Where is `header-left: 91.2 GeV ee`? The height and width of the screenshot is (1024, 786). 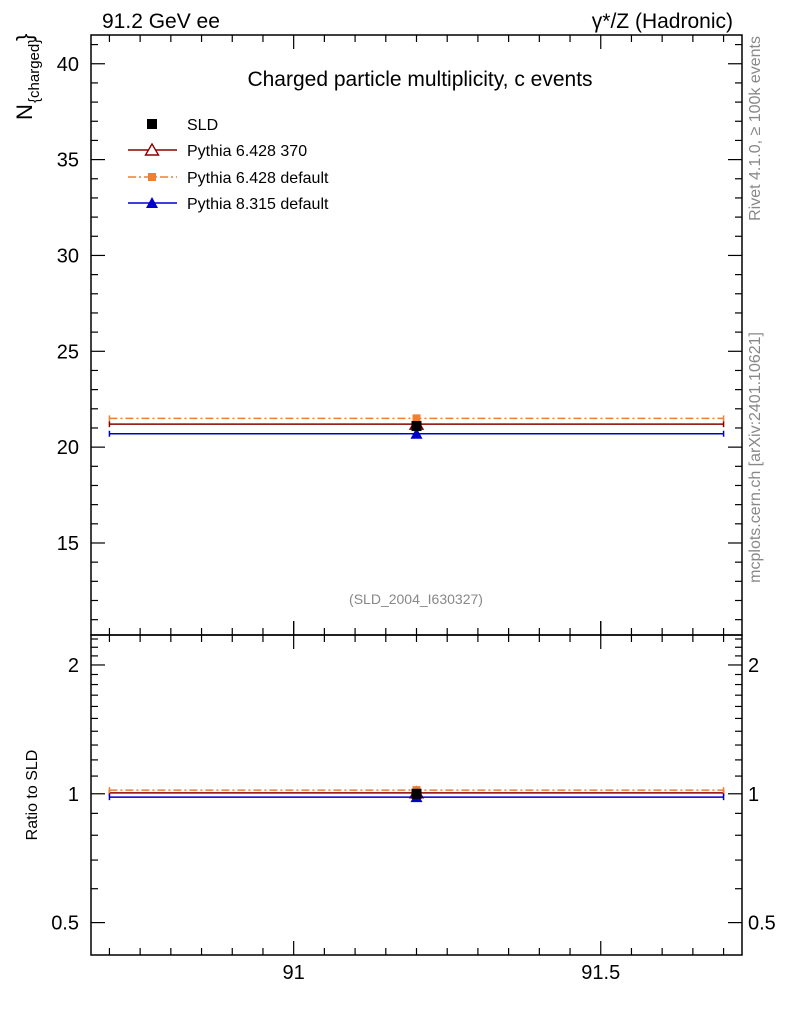 header-left: 91.2 GeV ee is located at coordinates (161, 21).